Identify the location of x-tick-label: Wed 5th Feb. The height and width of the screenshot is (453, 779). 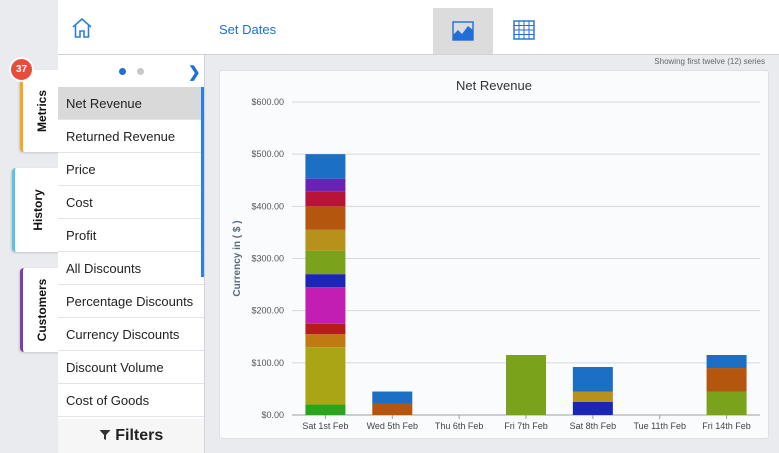
(392, 426).